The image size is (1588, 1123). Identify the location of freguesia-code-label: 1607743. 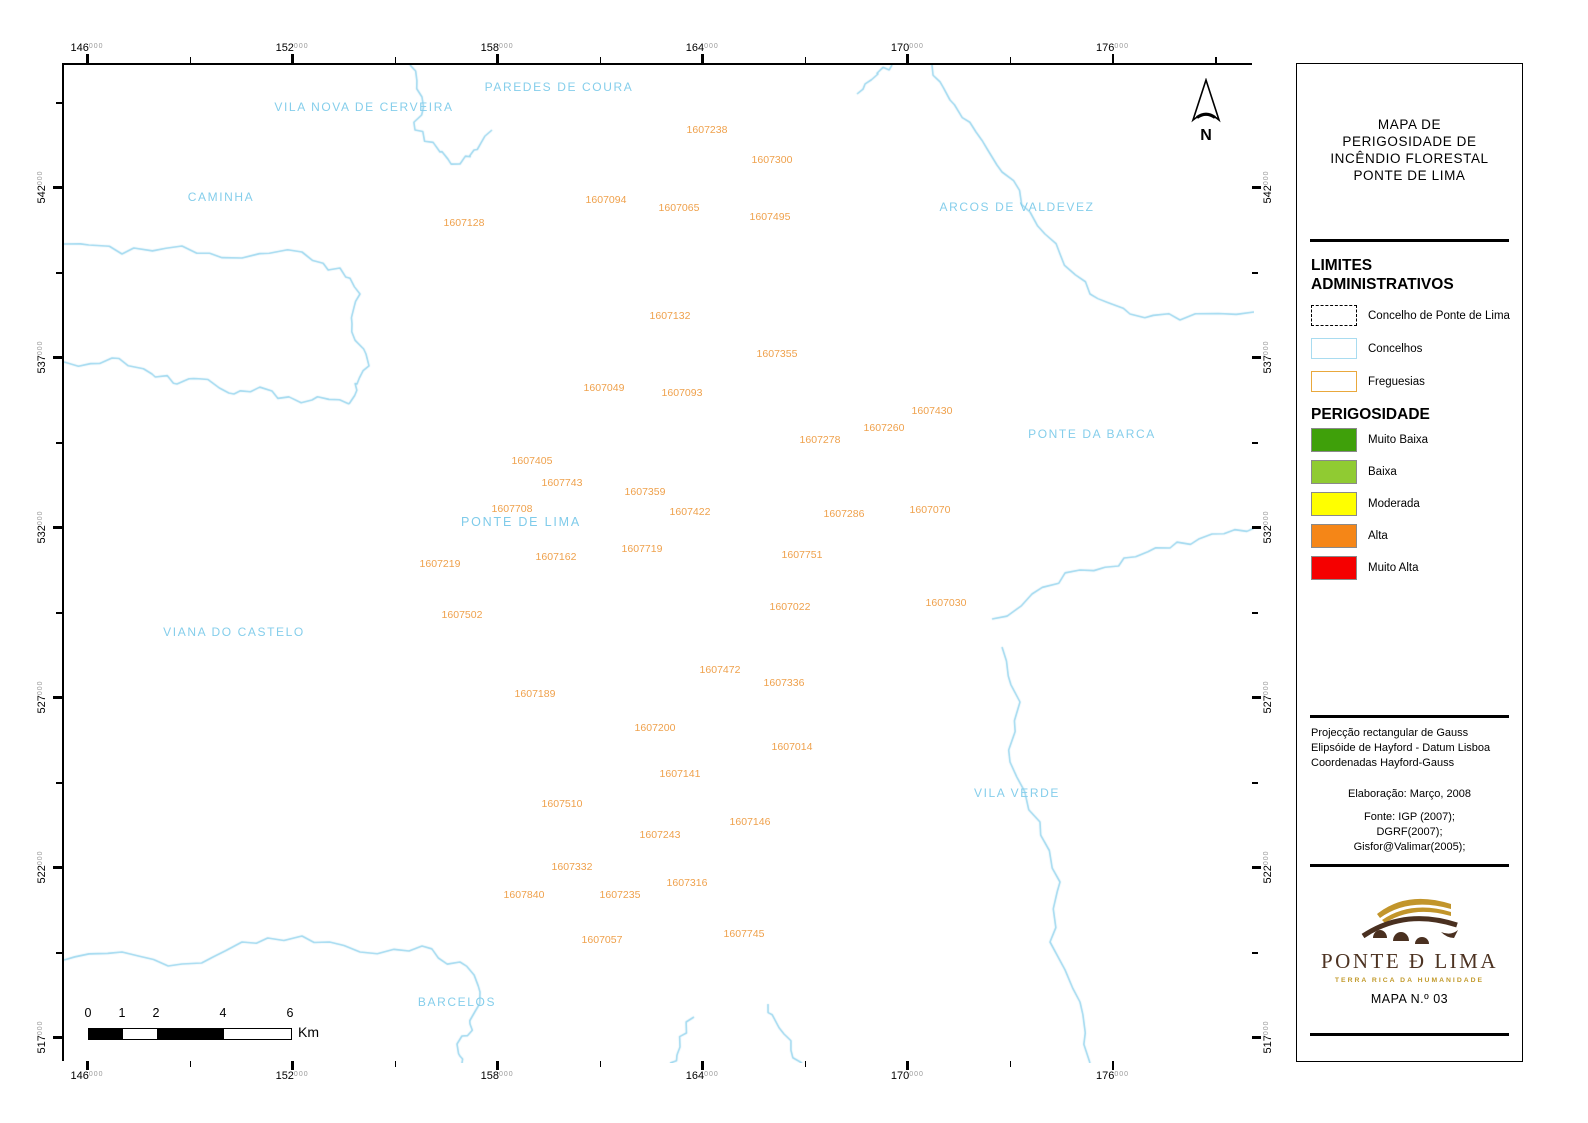
(562, 483).